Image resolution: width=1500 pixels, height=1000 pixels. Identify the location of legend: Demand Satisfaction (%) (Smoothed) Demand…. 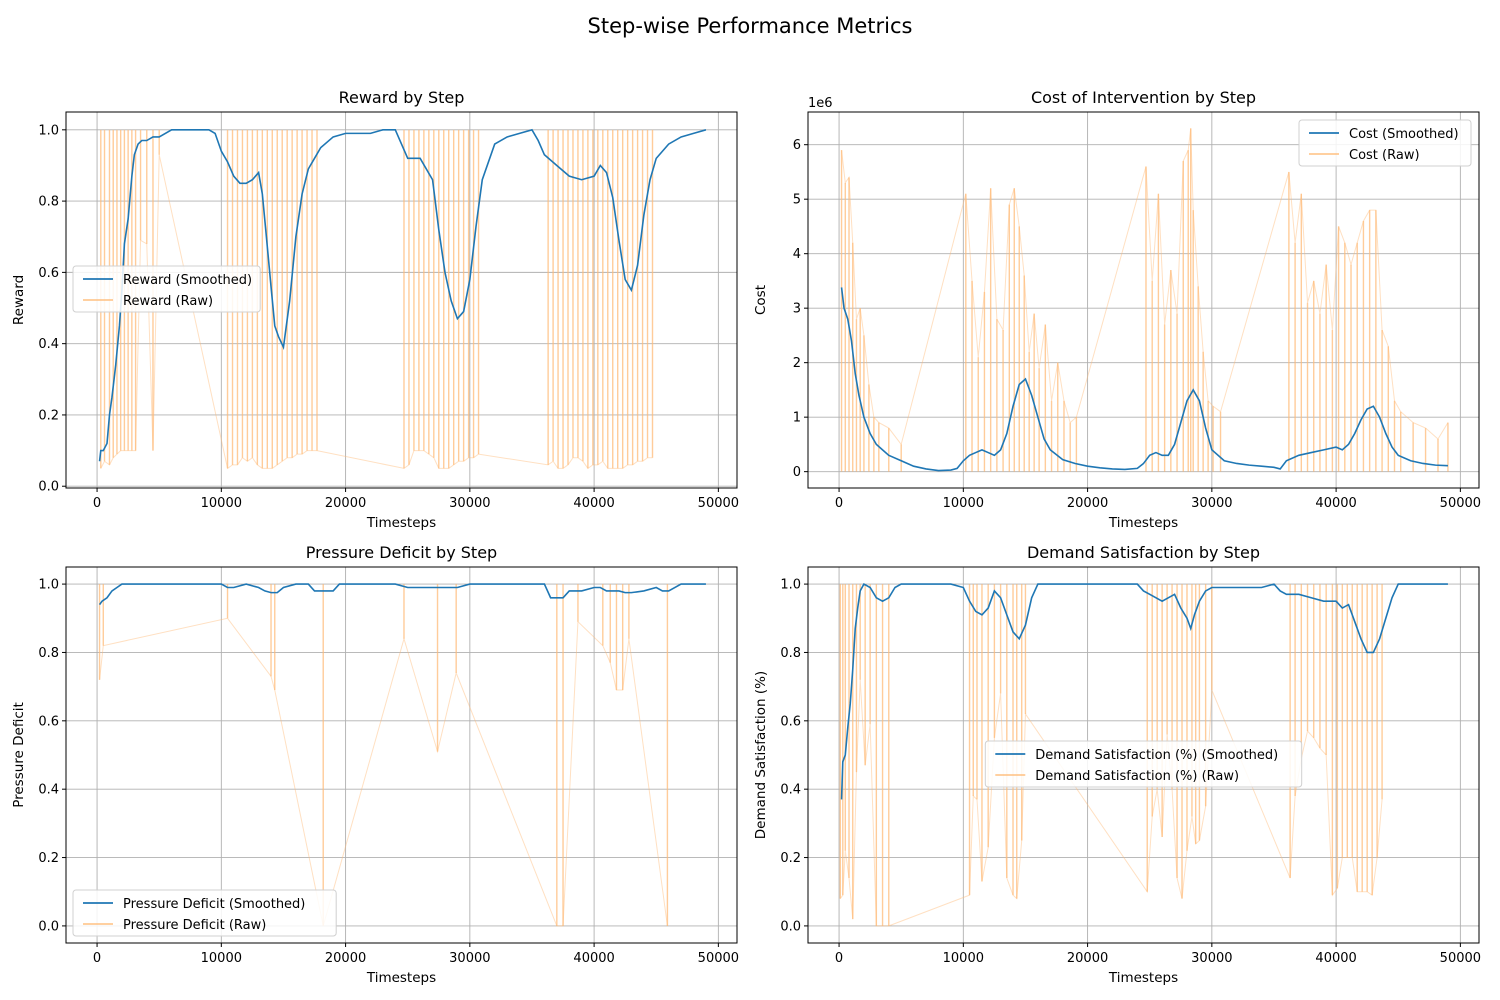
(1143, 764).